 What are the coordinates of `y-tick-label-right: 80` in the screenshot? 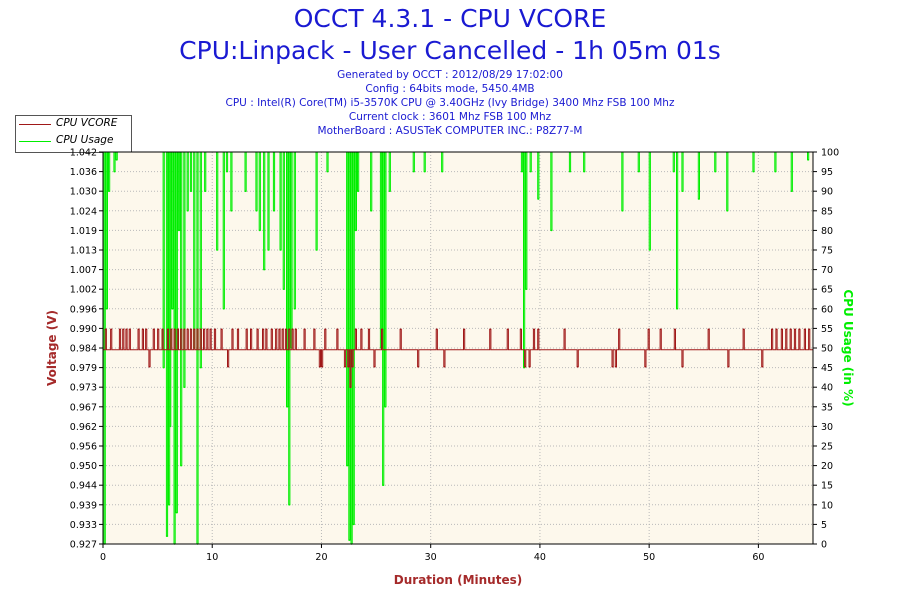 It's located at (827, 231).